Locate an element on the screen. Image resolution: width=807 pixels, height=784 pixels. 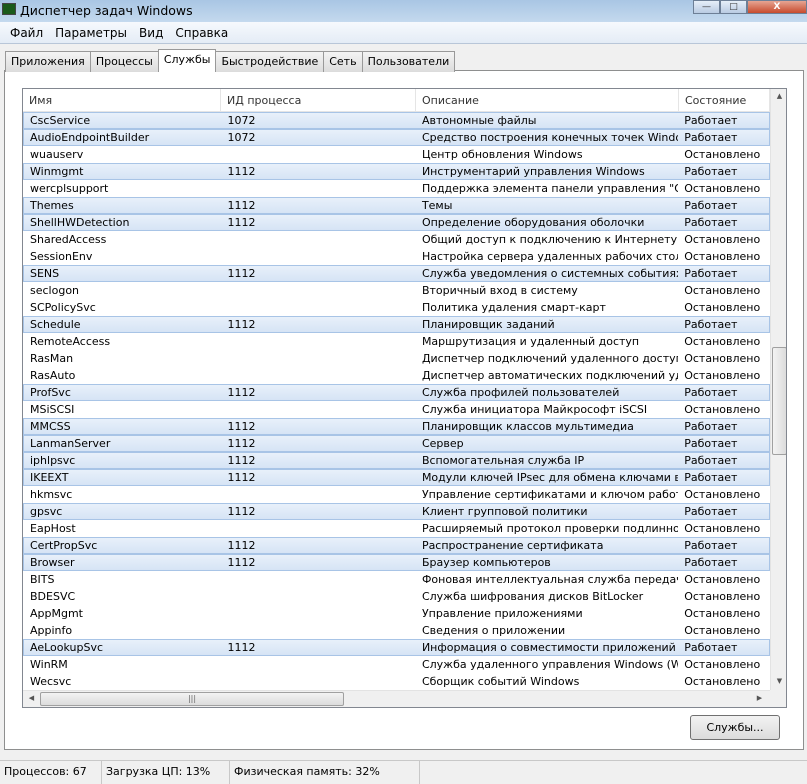
service-description: Политика удаления смарт-карт is located at coordinates (513, 307).